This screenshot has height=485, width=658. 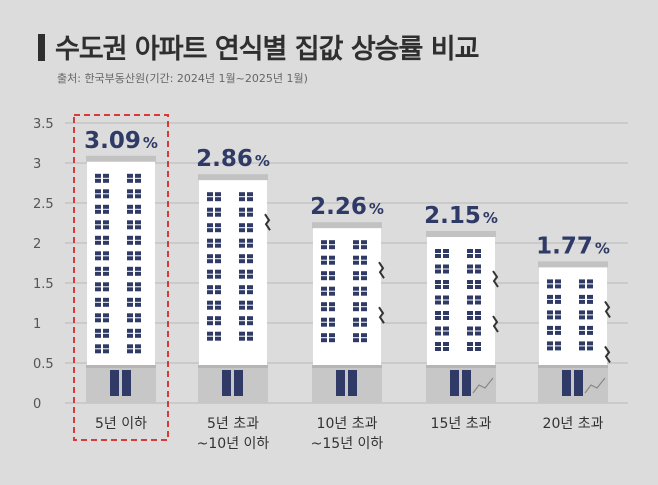 I want to click on title-accent-bar, so click(x=41, y=47).